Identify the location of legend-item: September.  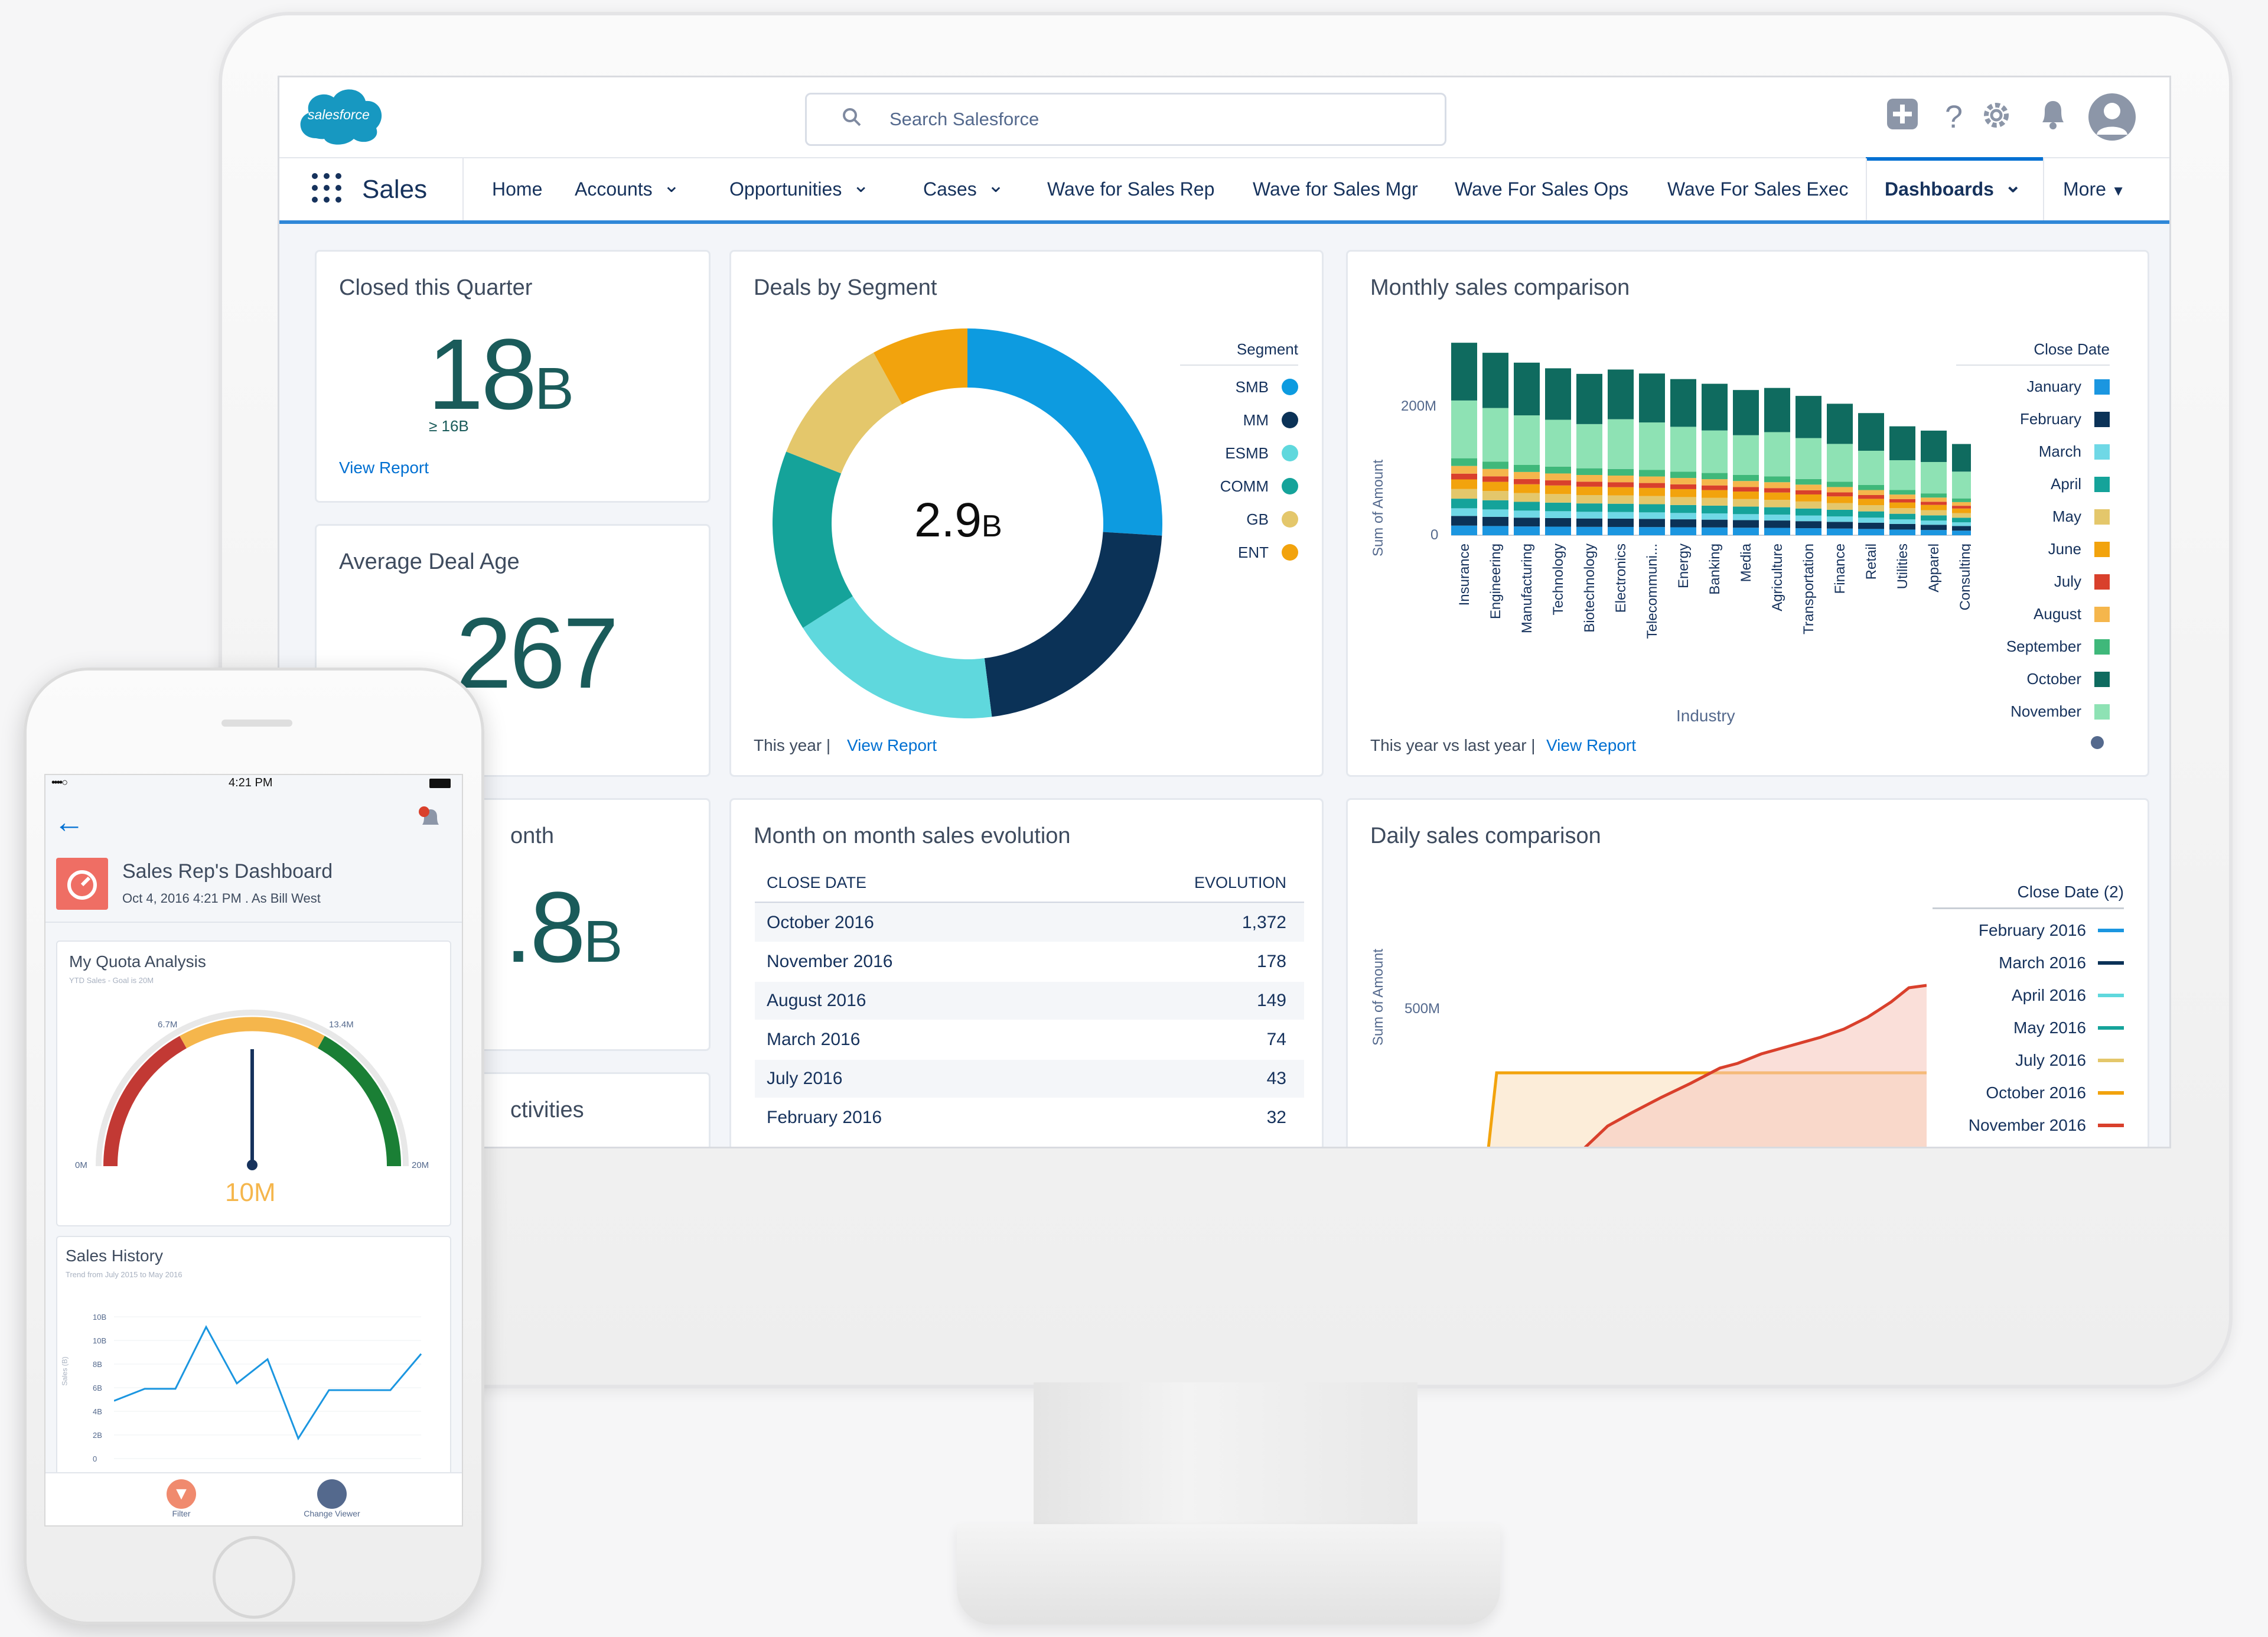
(2033, 646).